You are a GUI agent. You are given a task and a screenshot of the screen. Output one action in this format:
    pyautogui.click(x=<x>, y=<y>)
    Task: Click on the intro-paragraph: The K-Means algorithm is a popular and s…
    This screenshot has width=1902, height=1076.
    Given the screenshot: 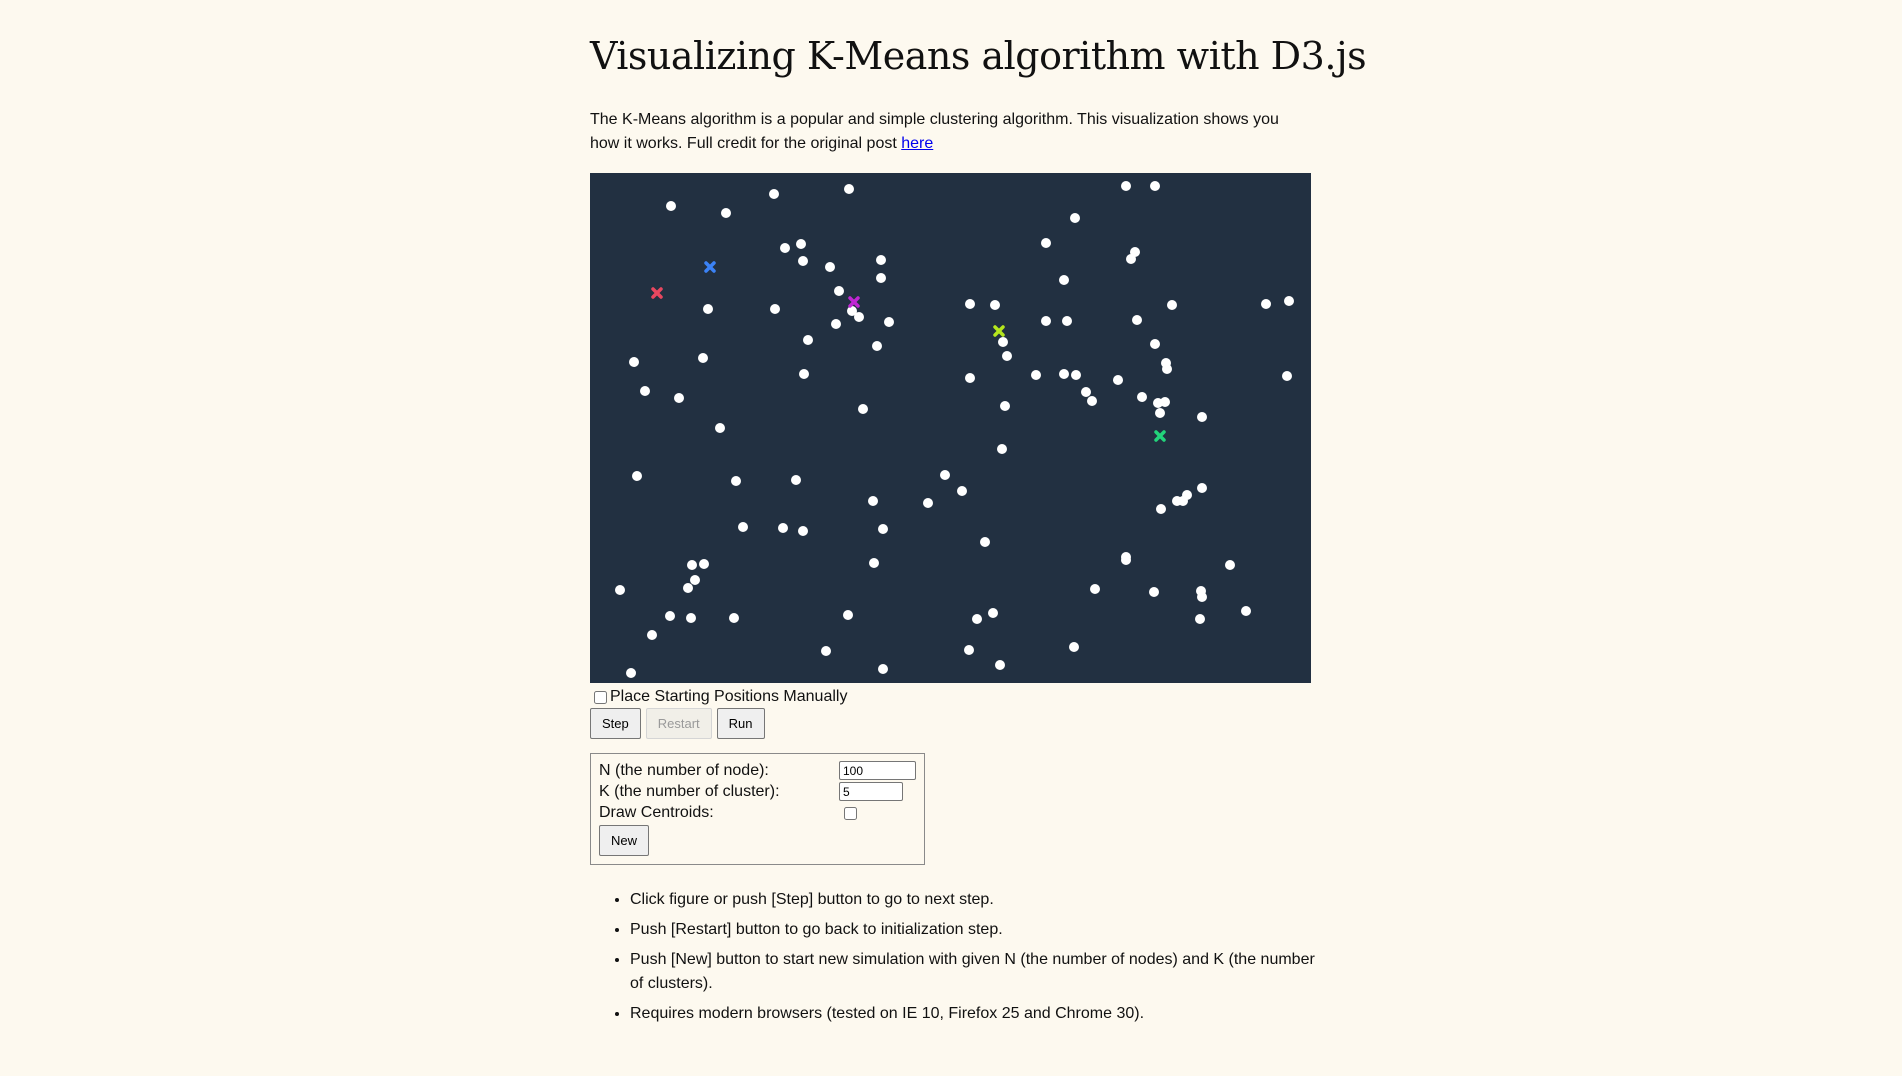 What is the action you would take?
    pyautogui.click(x=940, y=132)
    